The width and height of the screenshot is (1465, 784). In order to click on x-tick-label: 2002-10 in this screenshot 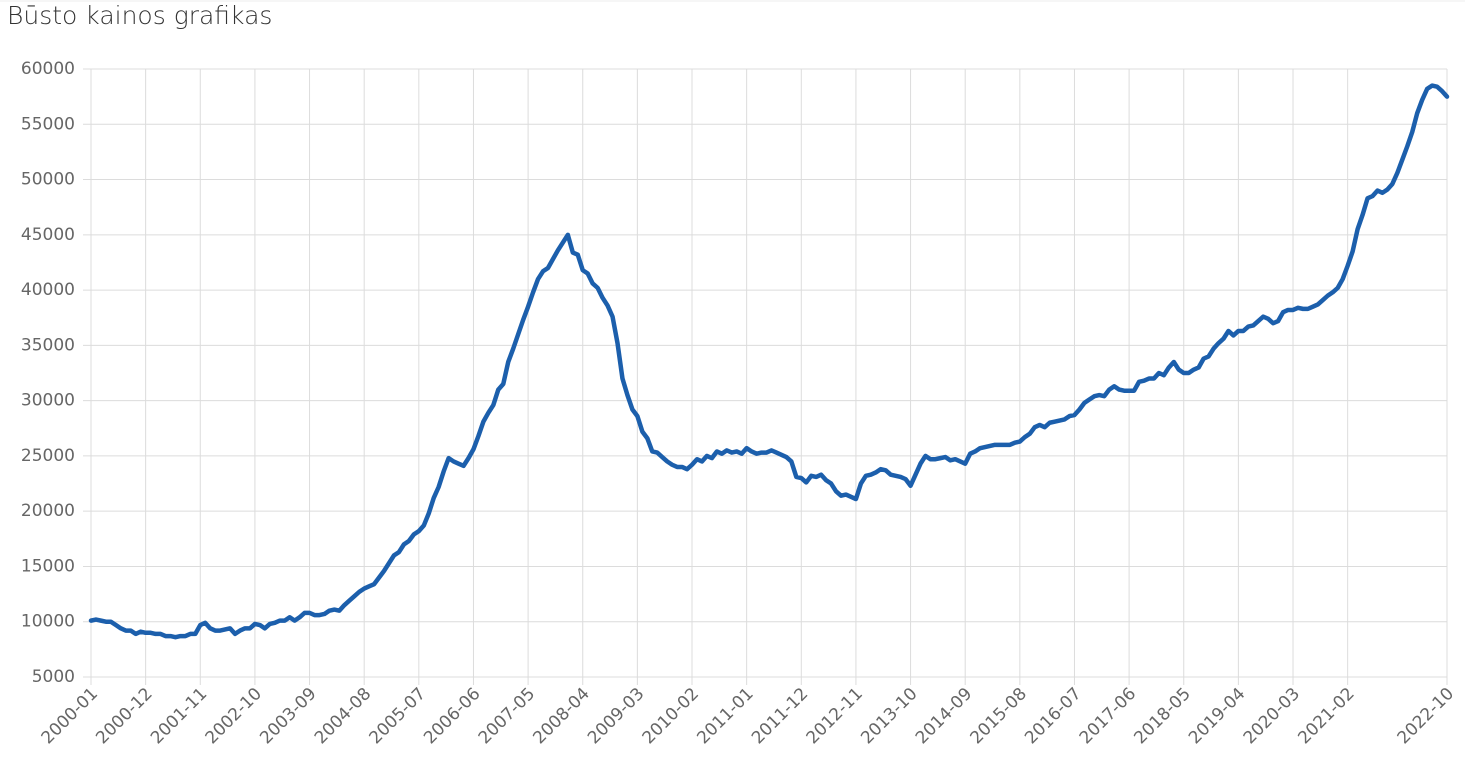, I will do `click(234, 716)`.